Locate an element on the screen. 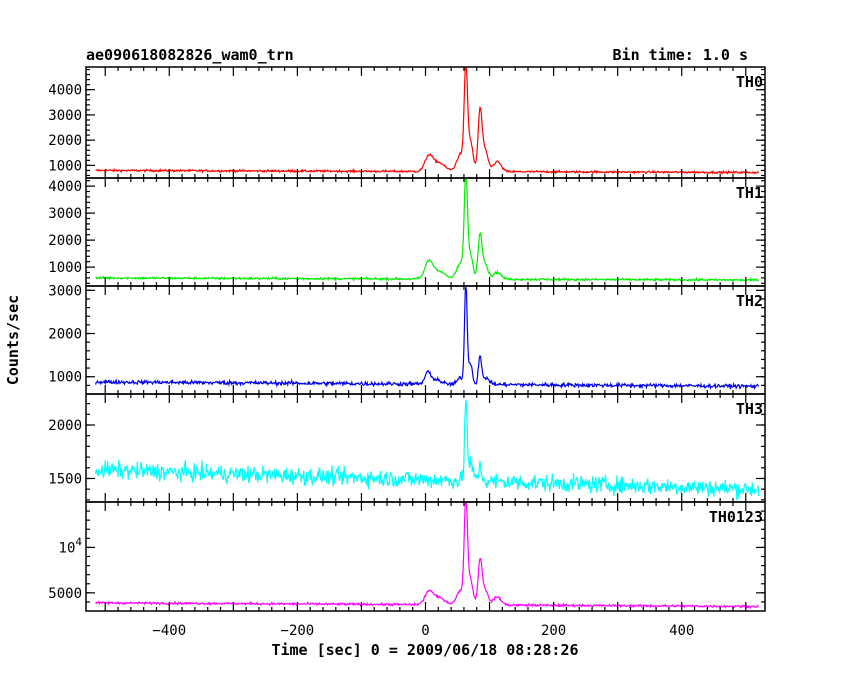 The width and height of the screenshot is (850, 680). series-name-th0: TH0 is located at coordinates (749, 82).